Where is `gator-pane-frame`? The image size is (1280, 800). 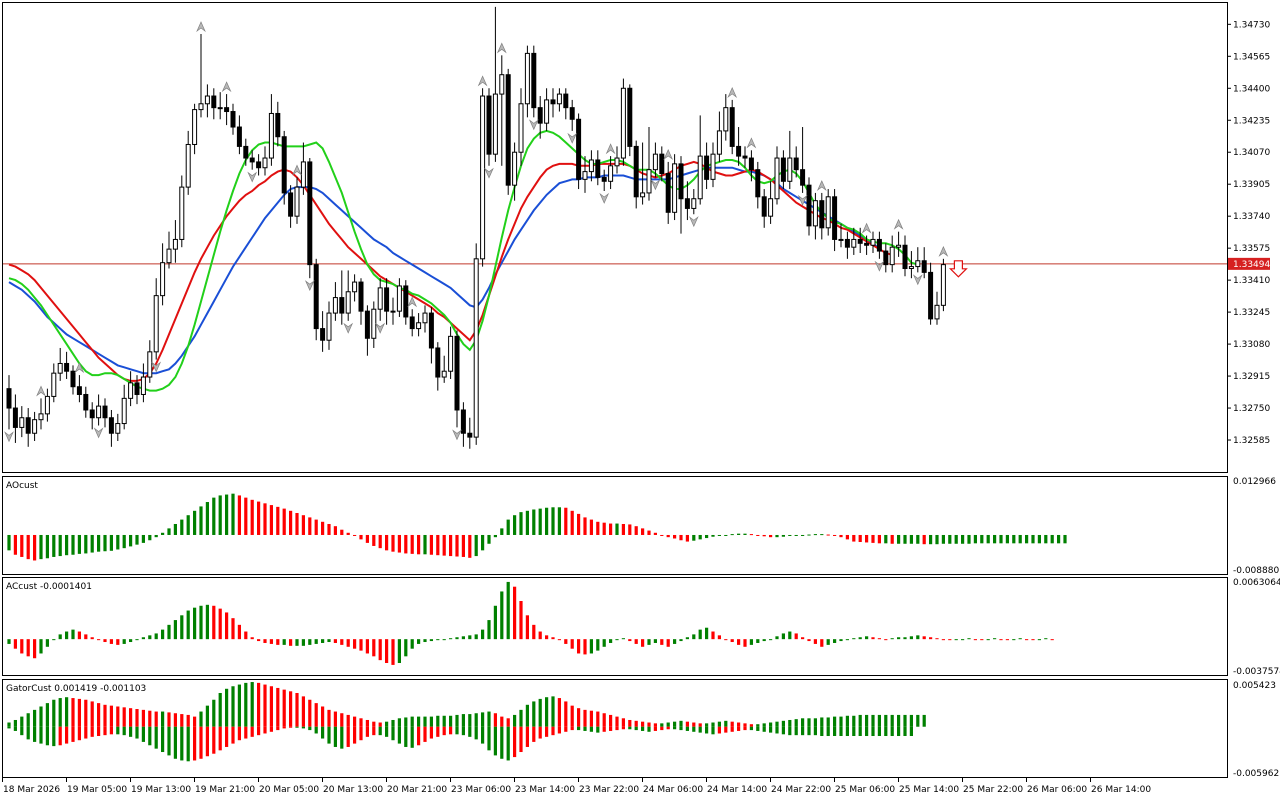
gator-pane-frame is located at coordinates (615, 728).